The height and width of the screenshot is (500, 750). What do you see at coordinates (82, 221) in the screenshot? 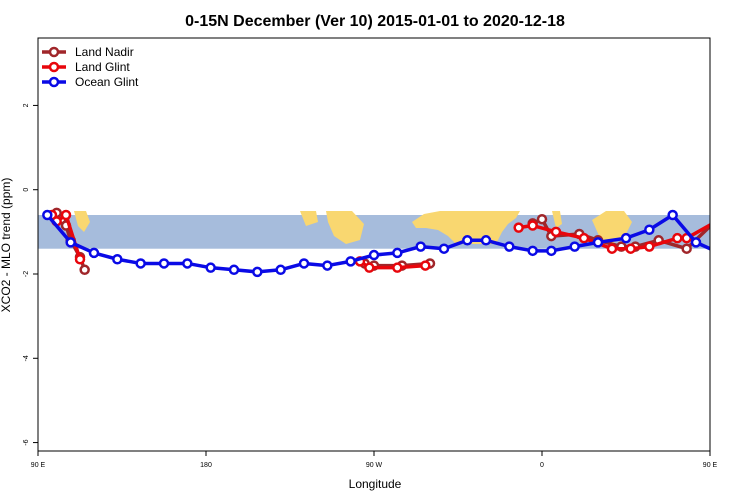
I see `land-se-asia-west` at bounding box center [82, 221].